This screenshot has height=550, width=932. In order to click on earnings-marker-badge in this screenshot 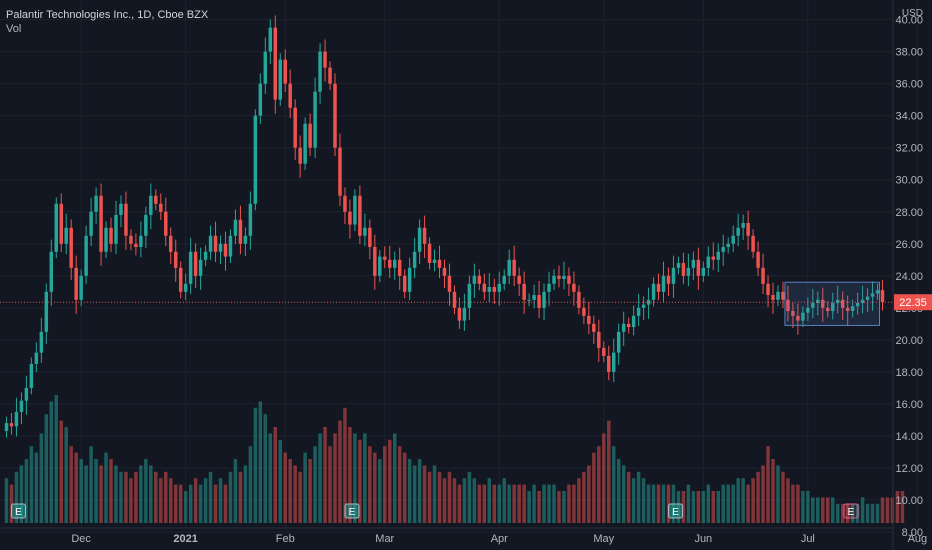, I will do `click(851, 511)`.